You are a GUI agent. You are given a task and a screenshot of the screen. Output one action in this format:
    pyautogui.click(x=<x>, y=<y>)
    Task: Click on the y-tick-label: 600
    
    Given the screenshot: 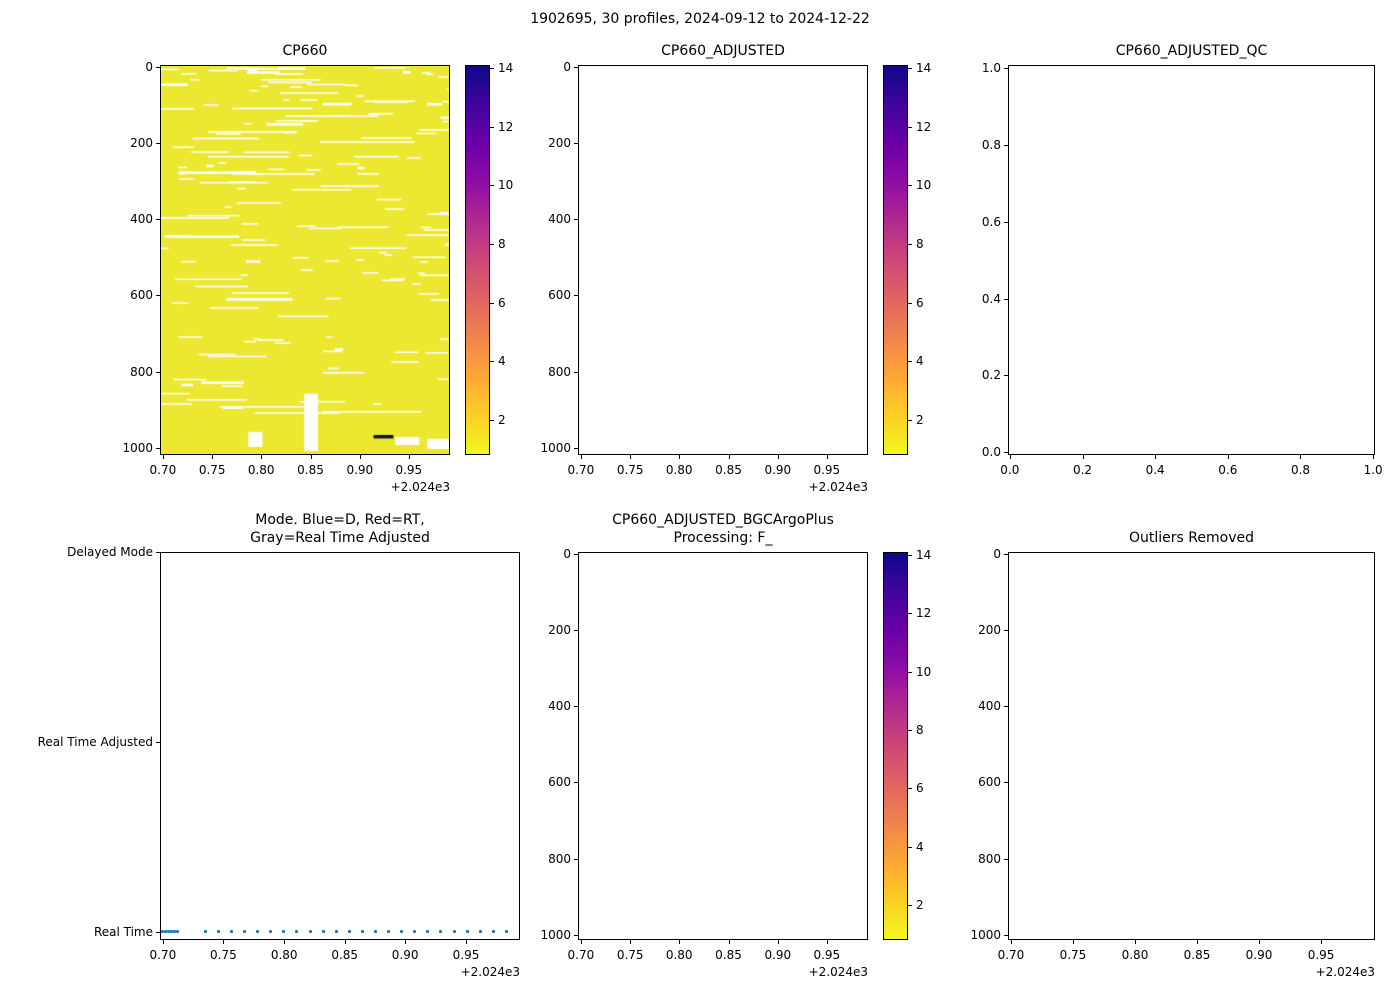 What is the action you would take?
    pyautogui.click(x=141, y=295)
    